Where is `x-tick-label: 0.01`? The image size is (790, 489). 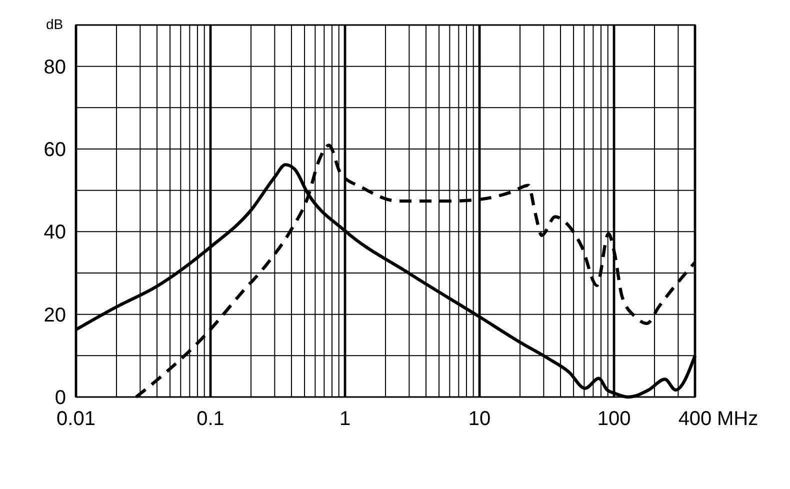
x-tick-label: 0.01 is located at coordinates (76, 419).